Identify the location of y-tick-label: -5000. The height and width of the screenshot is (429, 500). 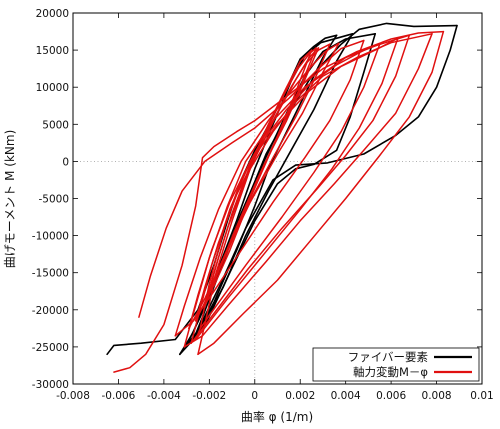
(53, 200).